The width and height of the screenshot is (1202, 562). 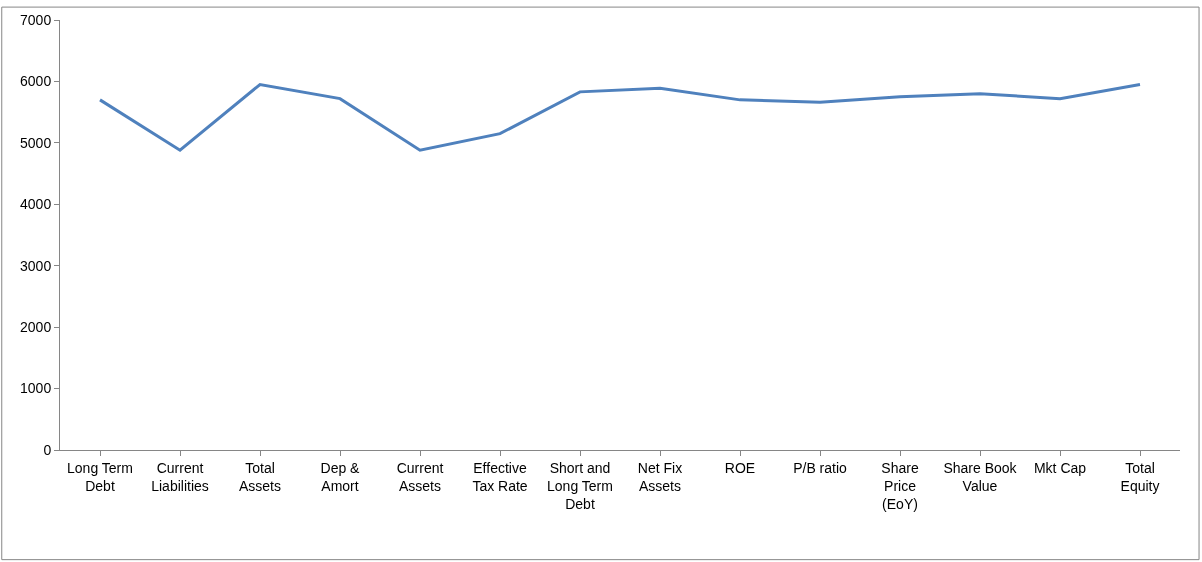 I want to click on y-tick-label: 7000, so click(x=36, y=19).